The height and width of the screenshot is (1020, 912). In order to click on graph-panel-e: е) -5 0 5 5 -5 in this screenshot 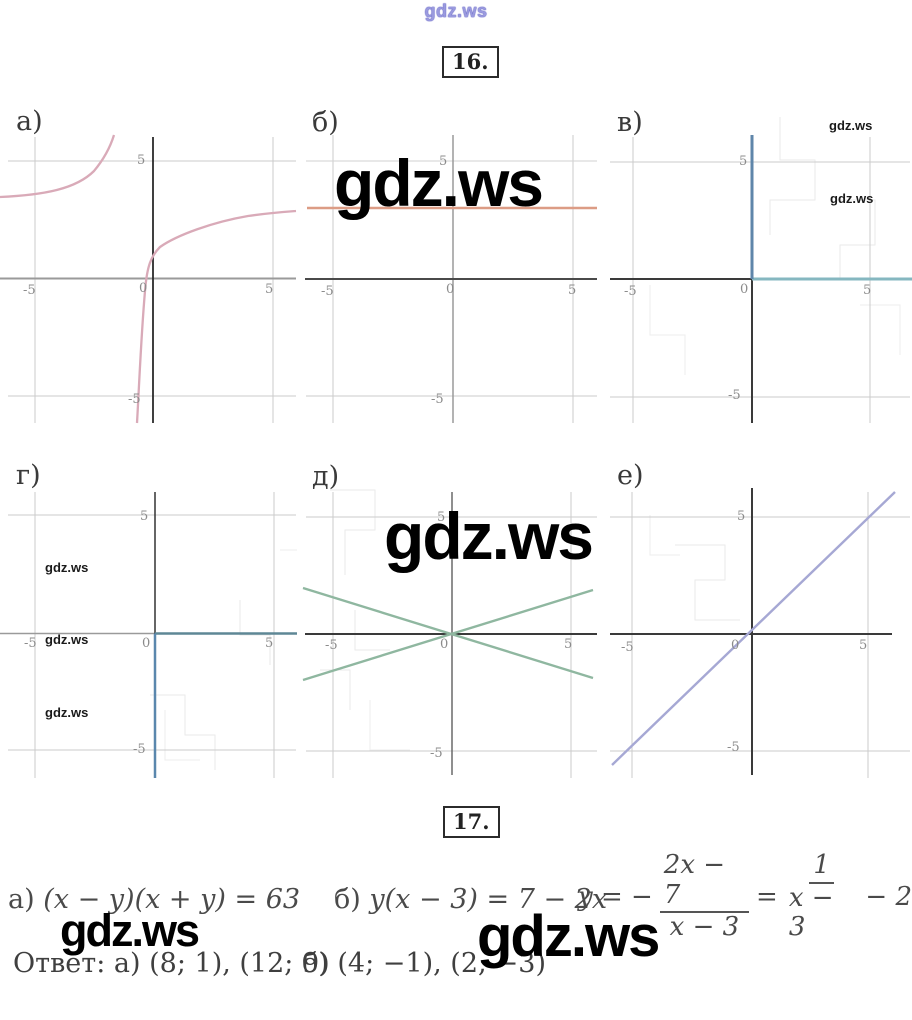, I will do `click(761, 625)`.